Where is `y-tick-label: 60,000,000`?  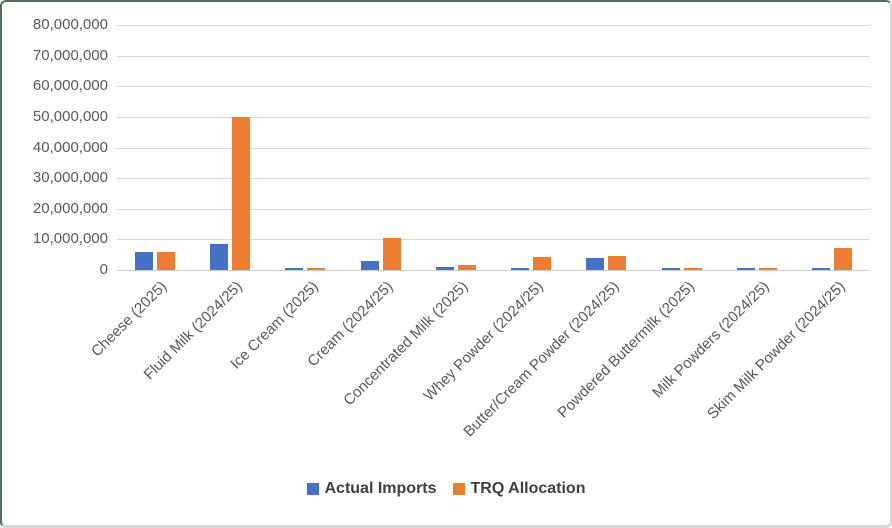 y-tick-label: 60,000,000 is located at coordinates (70, 86).